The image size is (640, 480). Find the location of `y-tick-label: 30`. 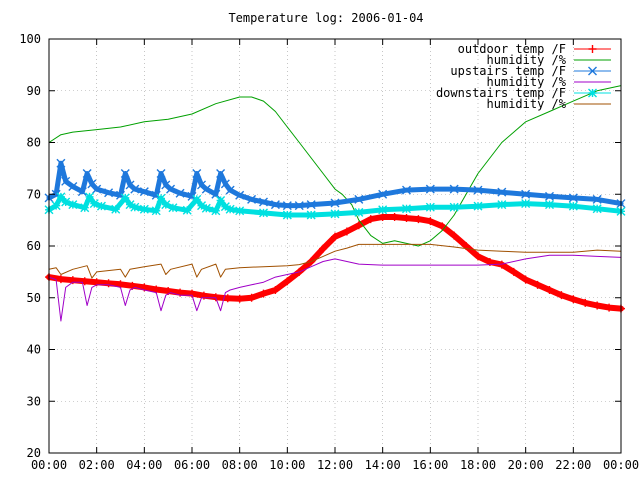

y-tick-label: 30 is located at coordinates (34, 401).